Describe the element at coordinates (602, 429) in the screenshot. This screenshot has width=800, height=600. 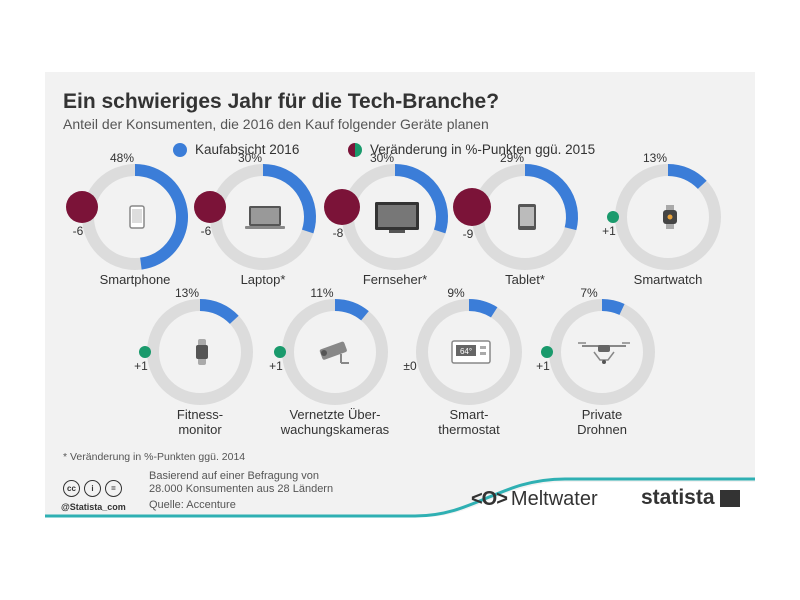
I see `category-label-private-drohnen: Drohnen` at that location.